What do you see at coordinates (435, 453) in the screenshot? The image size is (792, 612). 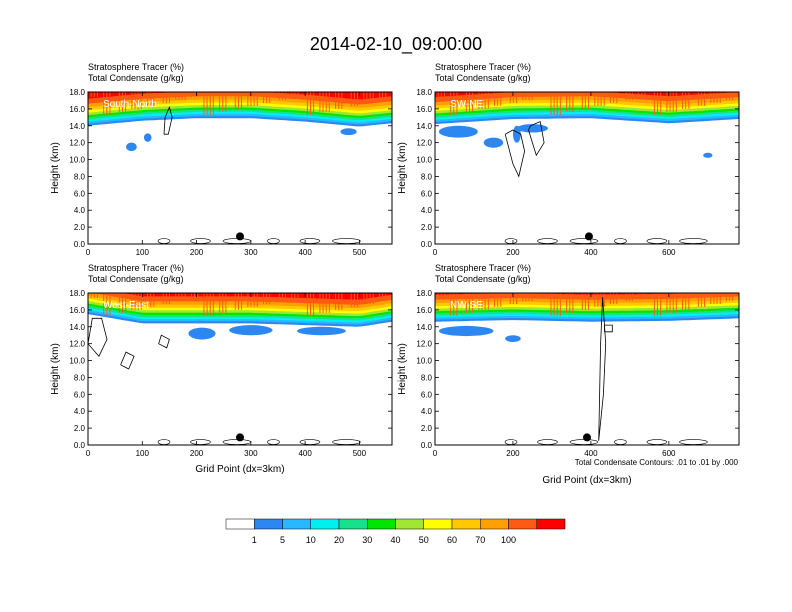 I see `x-tick-label: 0` at bounding box center [435, 453].